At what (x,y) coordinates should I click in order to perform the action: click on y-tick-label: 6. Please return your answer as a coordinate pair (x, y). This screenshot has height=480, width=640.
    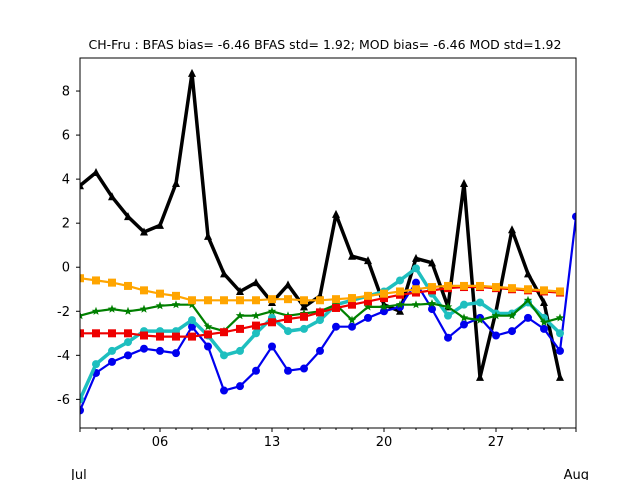
    Looking at the image, I should click on (66, 136).